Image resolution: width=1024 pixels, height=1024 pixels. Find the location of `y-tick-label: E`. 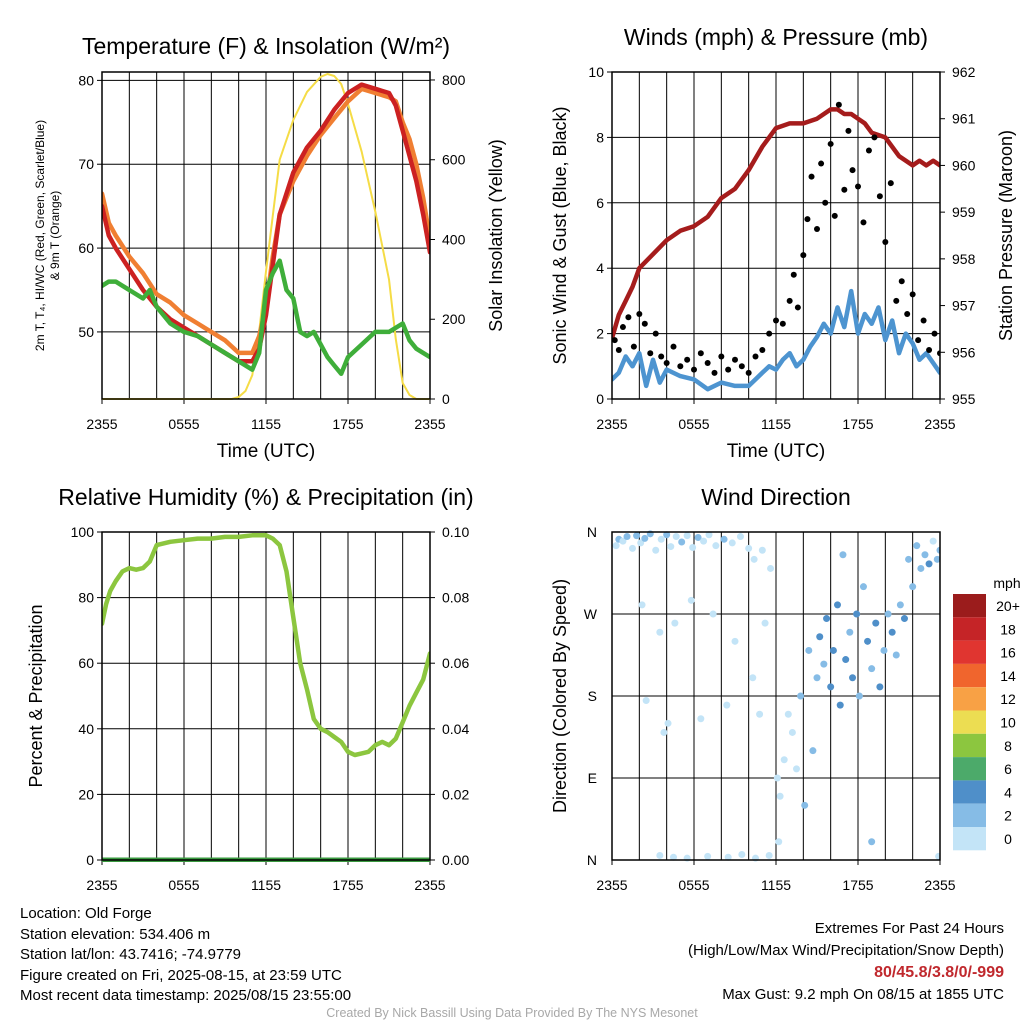

y-tick-label: E is located at coordinates (592, 778).